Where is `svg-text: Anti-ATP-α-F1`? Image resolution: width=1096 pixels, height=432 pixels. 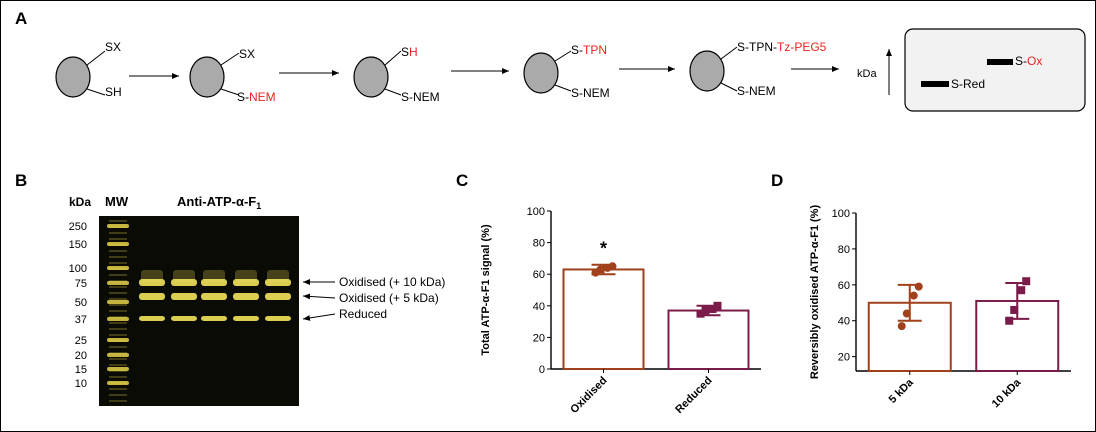
svg-text: Anti-ATP-α-F1 is located at coordinates (219, 202).